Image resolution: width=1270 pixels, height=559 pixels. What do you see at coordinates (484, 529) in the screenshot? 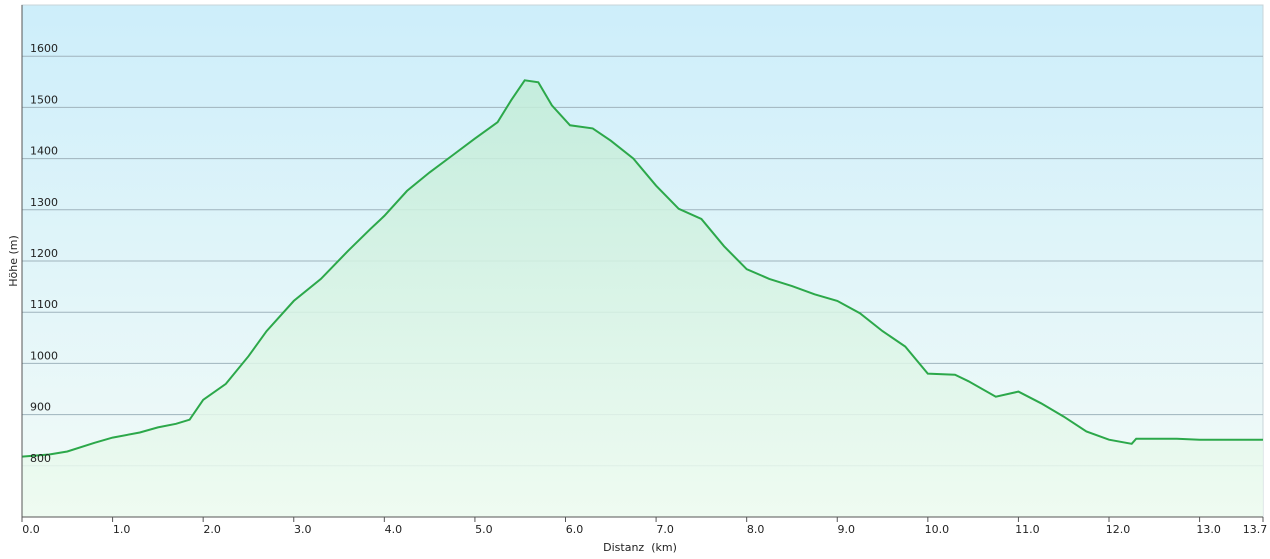
I see `x-tick-label: 5.0` at bounding box center [484, 529].